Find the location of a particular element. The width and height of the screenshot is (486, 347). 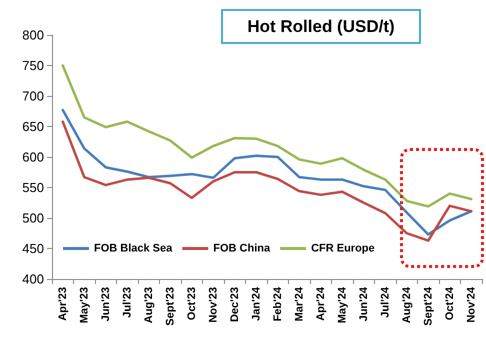

y-tick-label: 500 is located at coordinates (33, 218).